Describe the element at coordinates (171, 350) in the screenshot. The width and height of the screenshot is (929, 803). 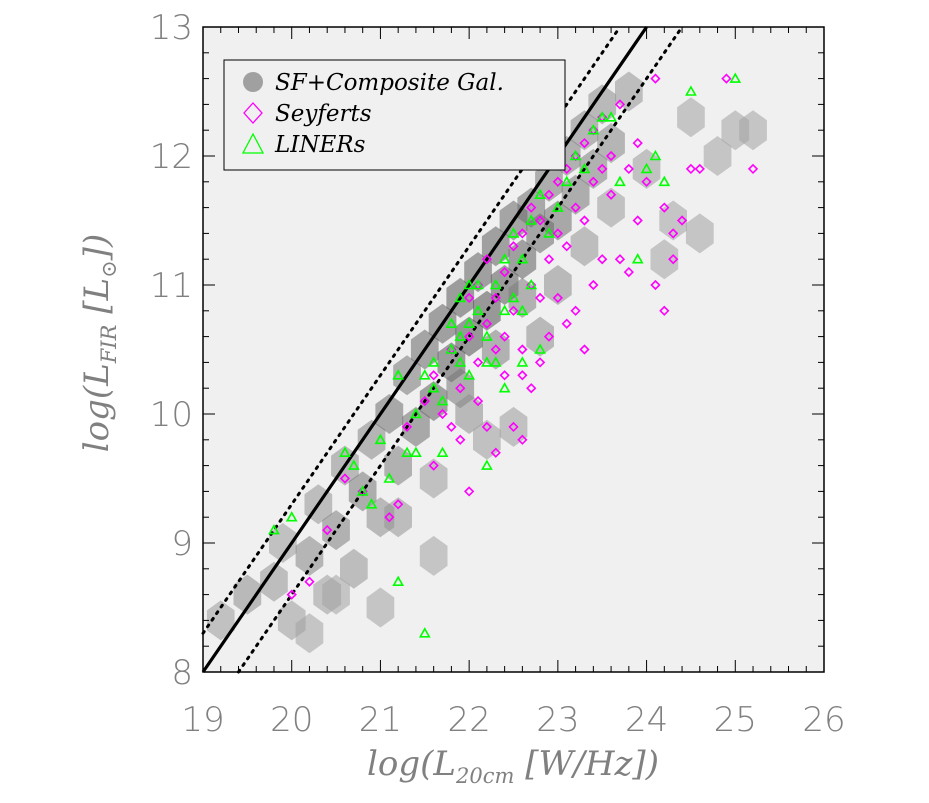
I see `y-tick-labels: 8 9 10 11 12 13` at that location.